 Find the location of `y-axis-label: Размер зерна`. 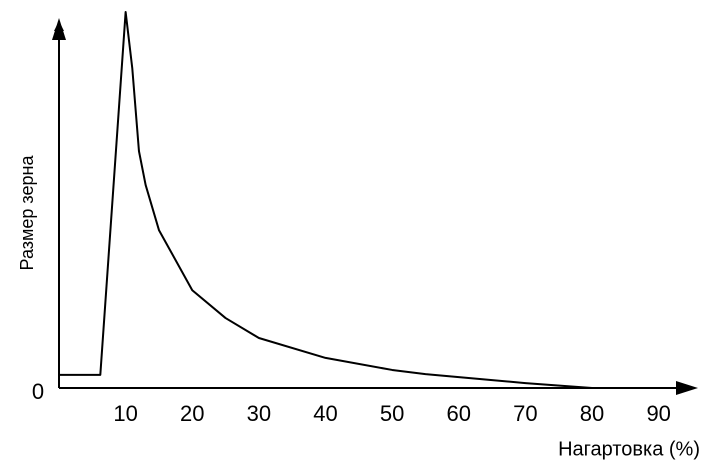

y-axis-label: Размер зерна is located at coordinates (27, 213).